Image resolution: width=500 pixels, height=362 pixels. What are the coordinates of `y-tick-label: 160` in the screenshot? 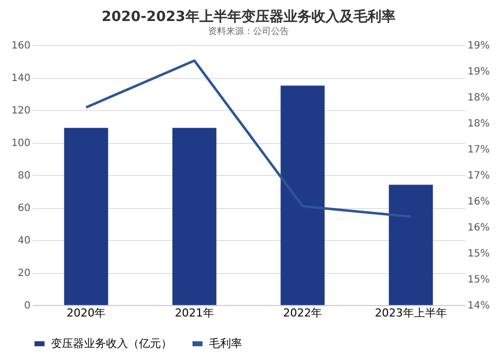 It's located at (20, 46).